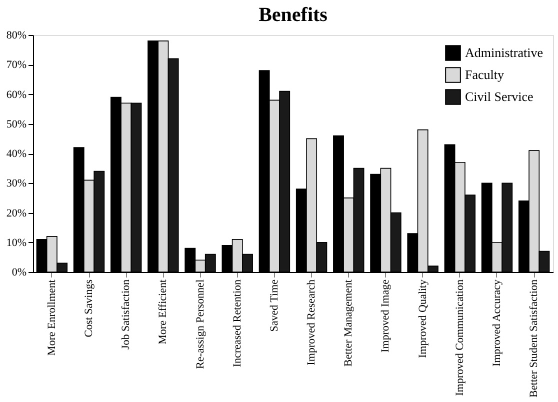 The height and width of the screenshot is (402, 558). What do you see at coordinates (274, 305) in the screenshot?
I see `x-tick-label: Saved Time` at bounding box center [274, 305].